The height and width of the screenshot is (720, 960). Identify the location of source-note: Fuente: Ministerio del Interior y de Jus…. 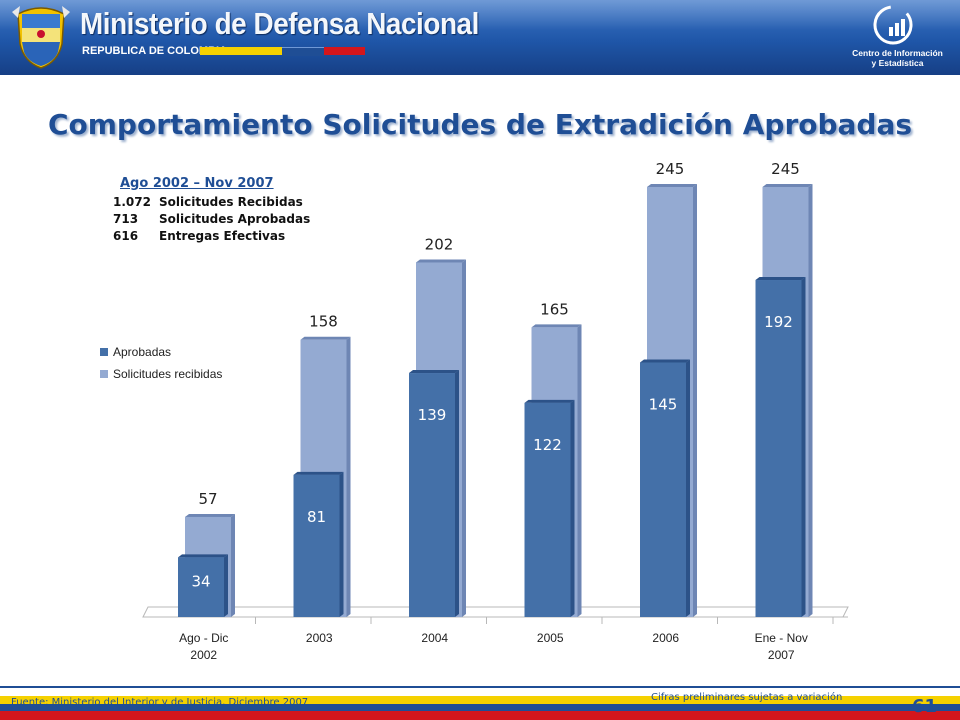
(160, 702).